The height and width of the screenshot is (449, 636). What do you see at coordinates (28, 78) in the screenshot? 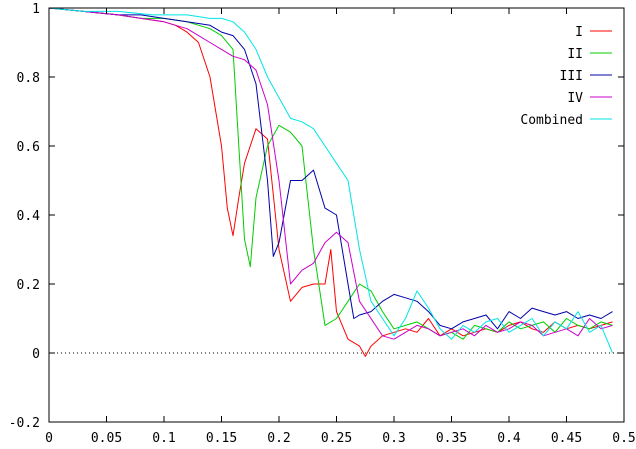
I see `y-tick-label: 0.8` at bounding box center [28, 78].